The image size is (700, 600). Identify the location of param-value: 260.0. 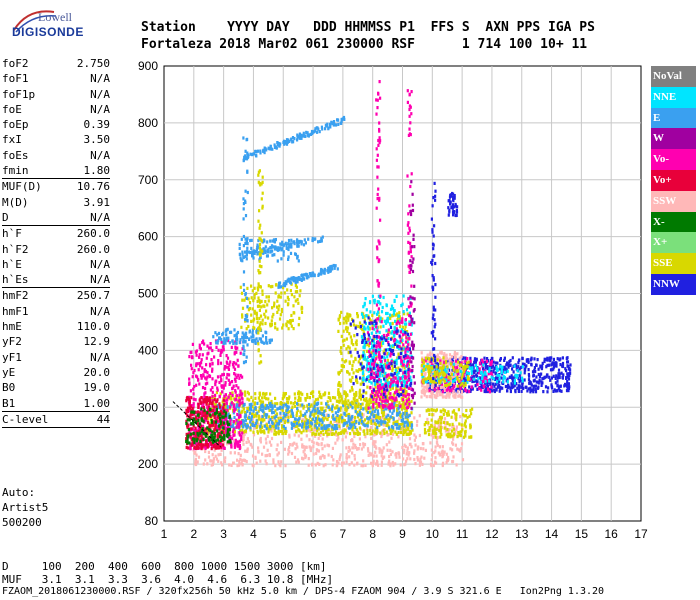
(93, 249).